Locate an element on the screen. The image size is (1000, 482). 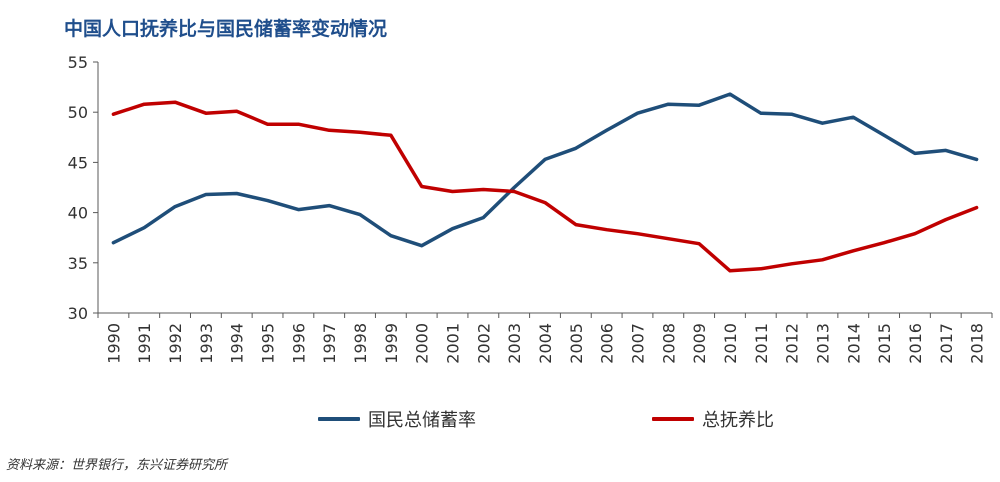
x-tick-label: 1997 is located at coordinates (329, 343).